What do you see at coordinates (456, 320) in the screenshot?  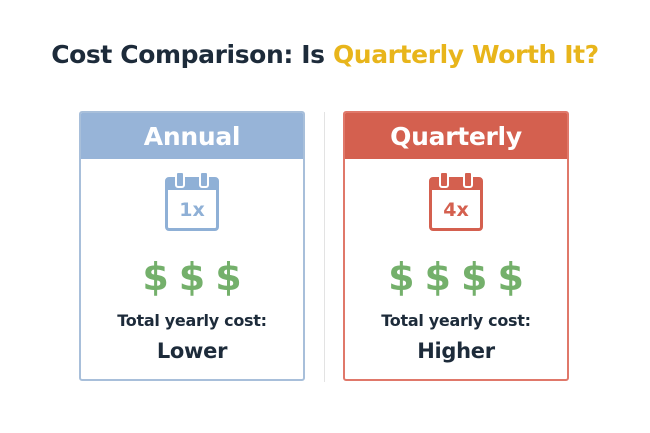 I see `quarterly-cost-label: Total yearly cost:` at bounding box center [456, 320].